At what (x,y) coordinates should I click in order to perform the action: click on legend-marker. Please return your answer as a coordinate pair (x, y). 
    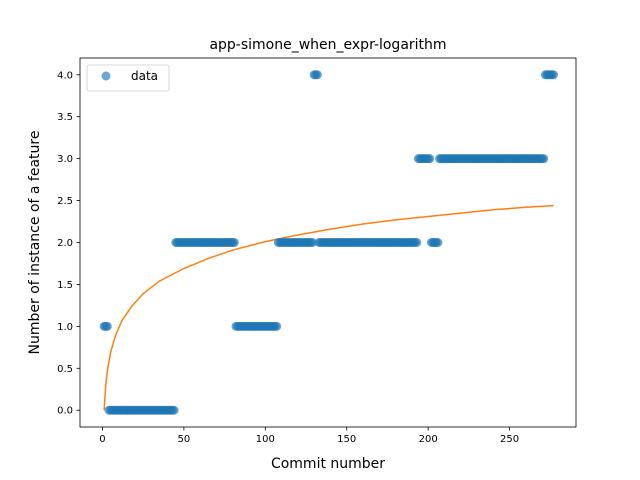
    Looking at the image, I should click on (106, 76).